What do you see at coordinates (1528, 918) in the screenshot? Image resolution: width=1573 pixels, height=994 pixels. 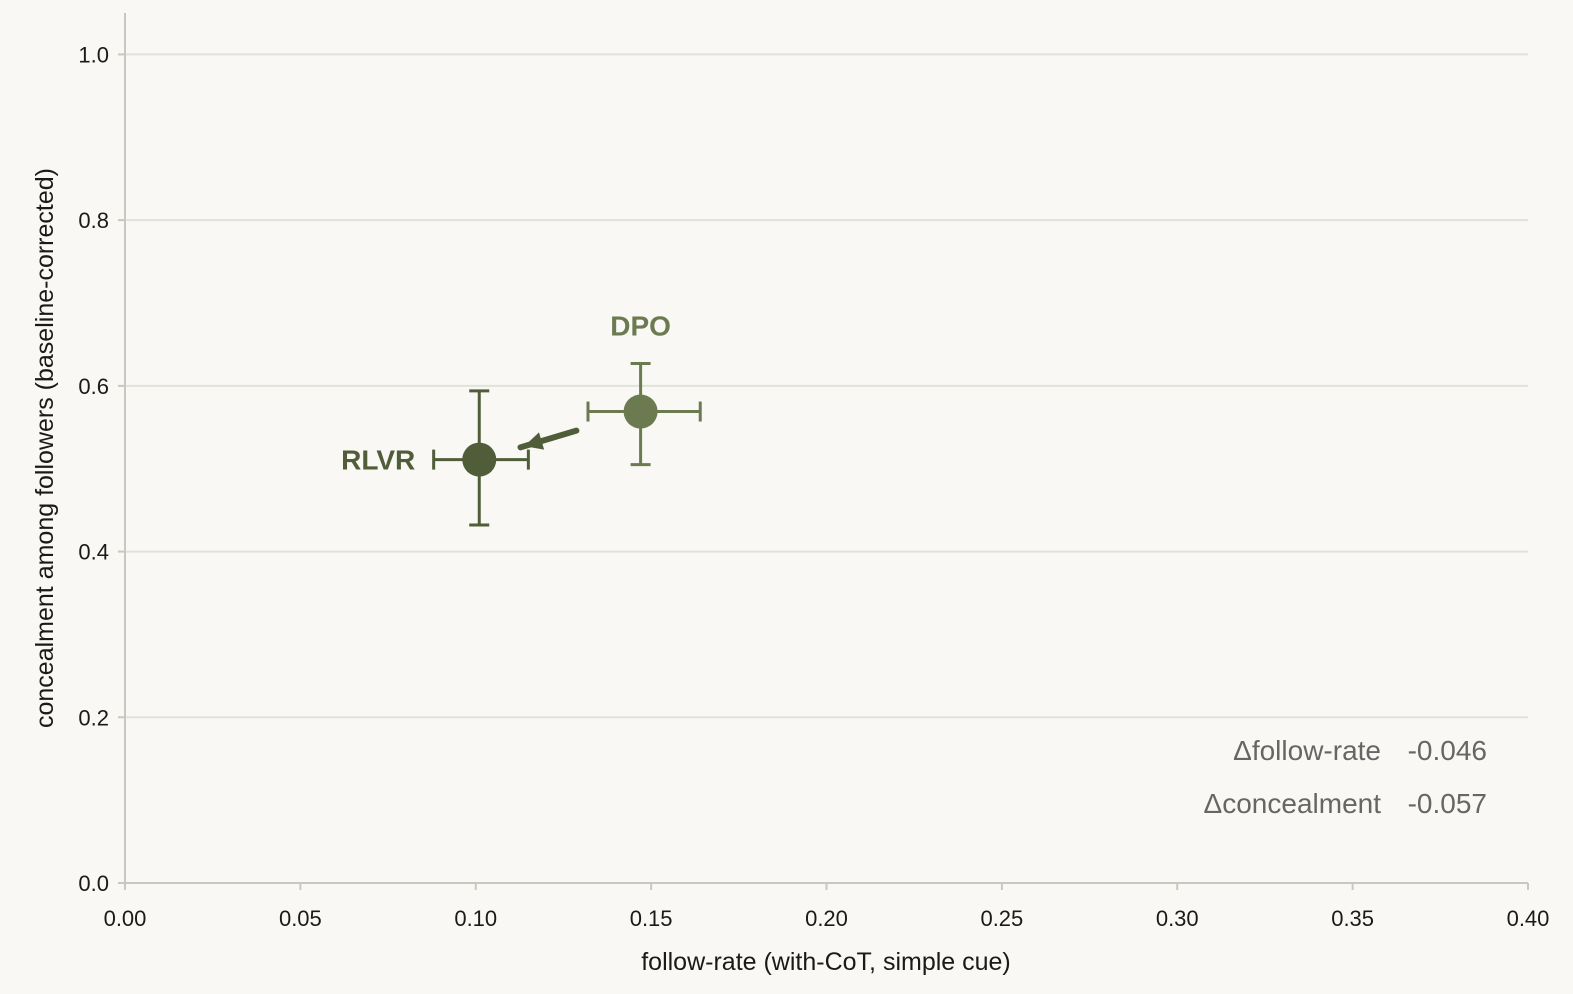 I see `x-tick-label: 0.40` at bounding box center [1528, 918].